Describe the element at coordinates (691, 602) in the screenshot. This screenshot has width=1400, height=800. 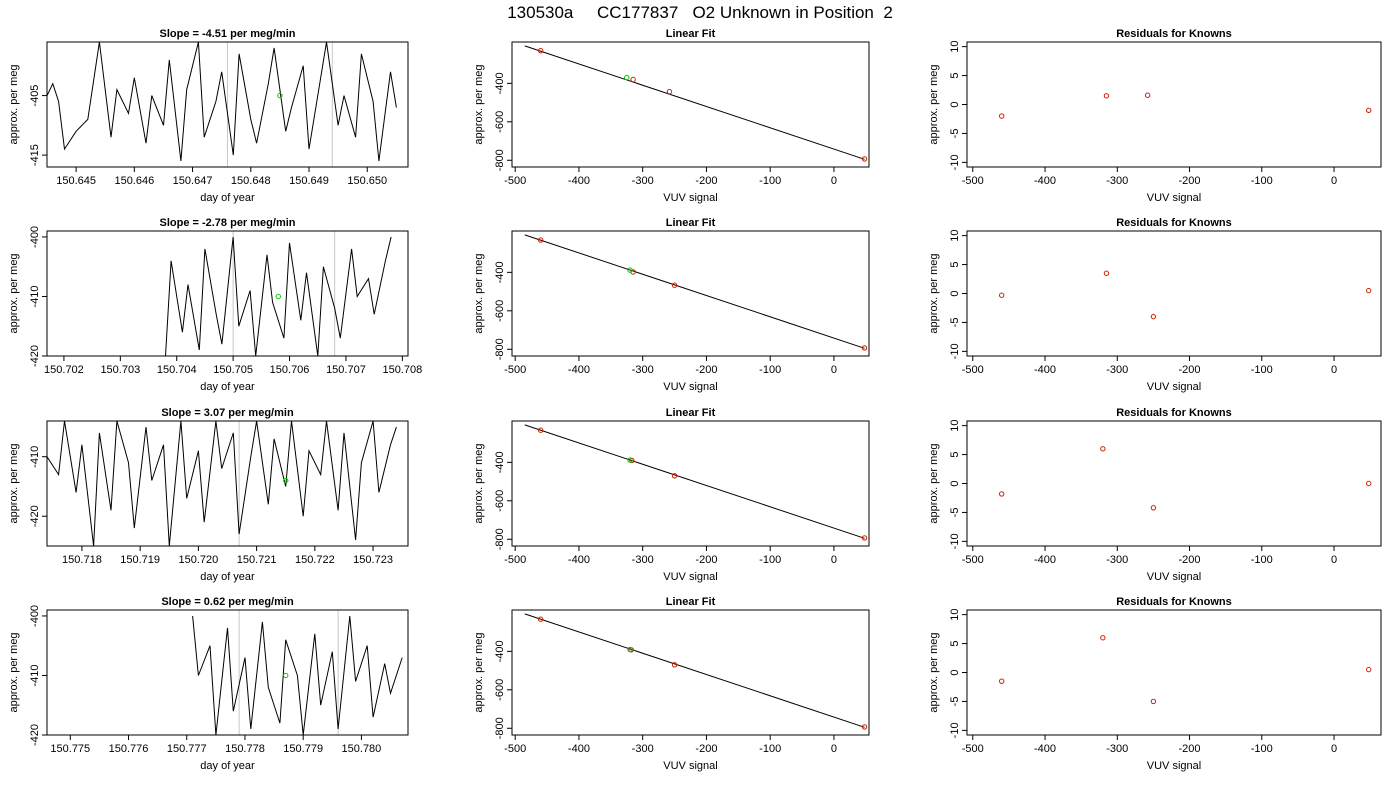
I see `chart-title: Linear Fit` at that location.